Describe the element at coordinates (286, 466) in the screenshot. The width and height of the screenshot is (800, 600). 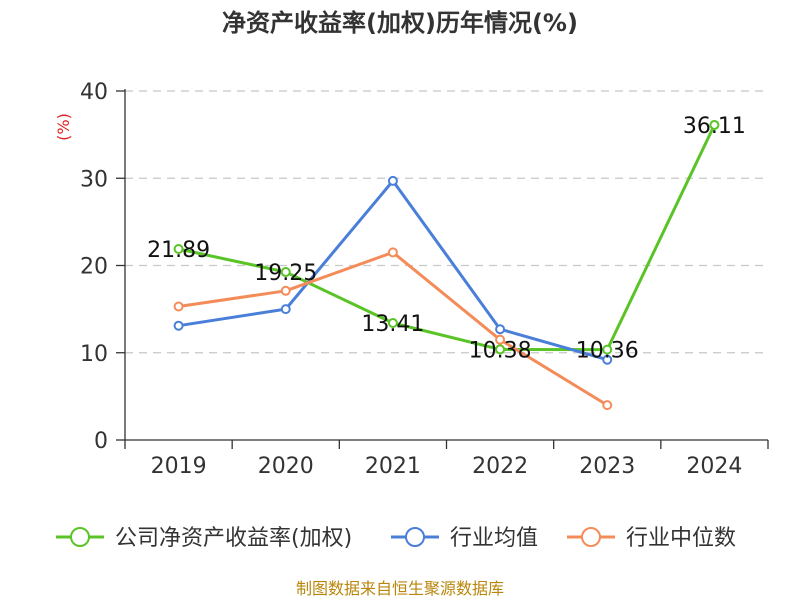
I see `x-tick-label: 2020` at that location.